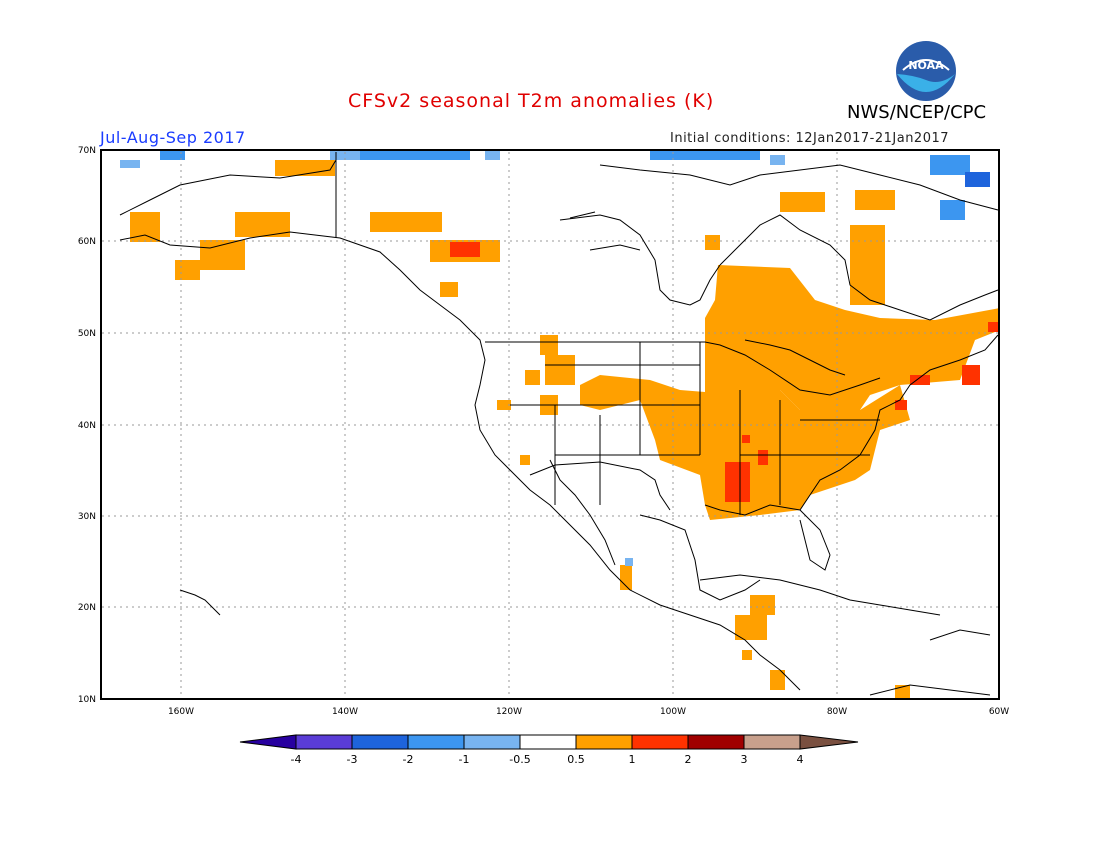  Describe the element at coordinates (926, 65) in the screenshot. I see `svg-text: NOAA` at that location.